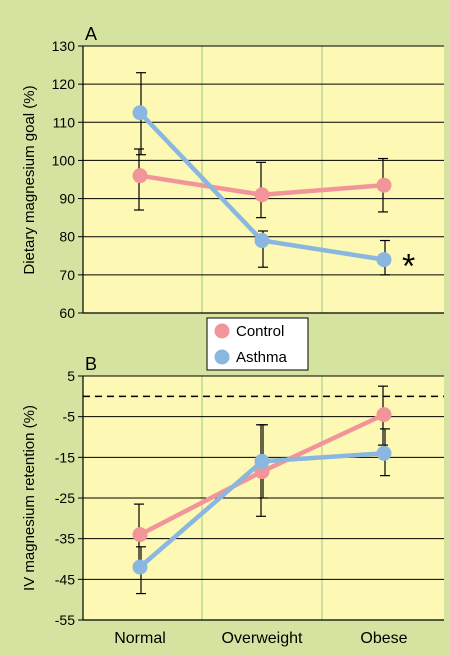 The image size is (450, 656). I want to click on legend-label-asthma: Asthma, so click(262, 357).